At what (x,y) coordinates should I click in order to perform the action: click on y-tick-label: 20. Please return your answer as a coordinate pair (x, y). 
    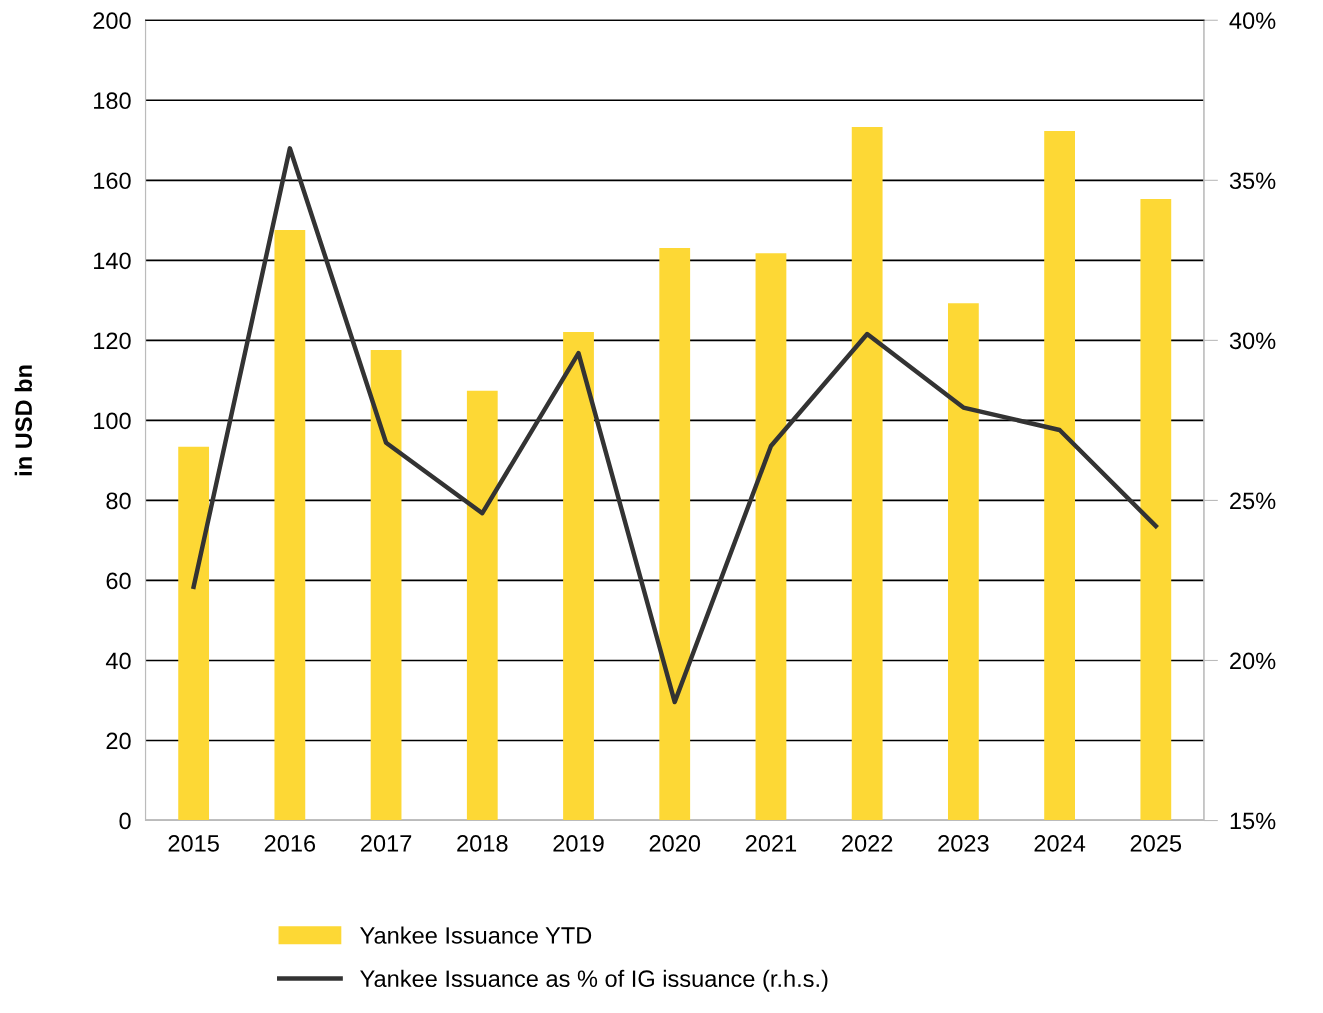
    Looking at the image, I should click on (118, 741).